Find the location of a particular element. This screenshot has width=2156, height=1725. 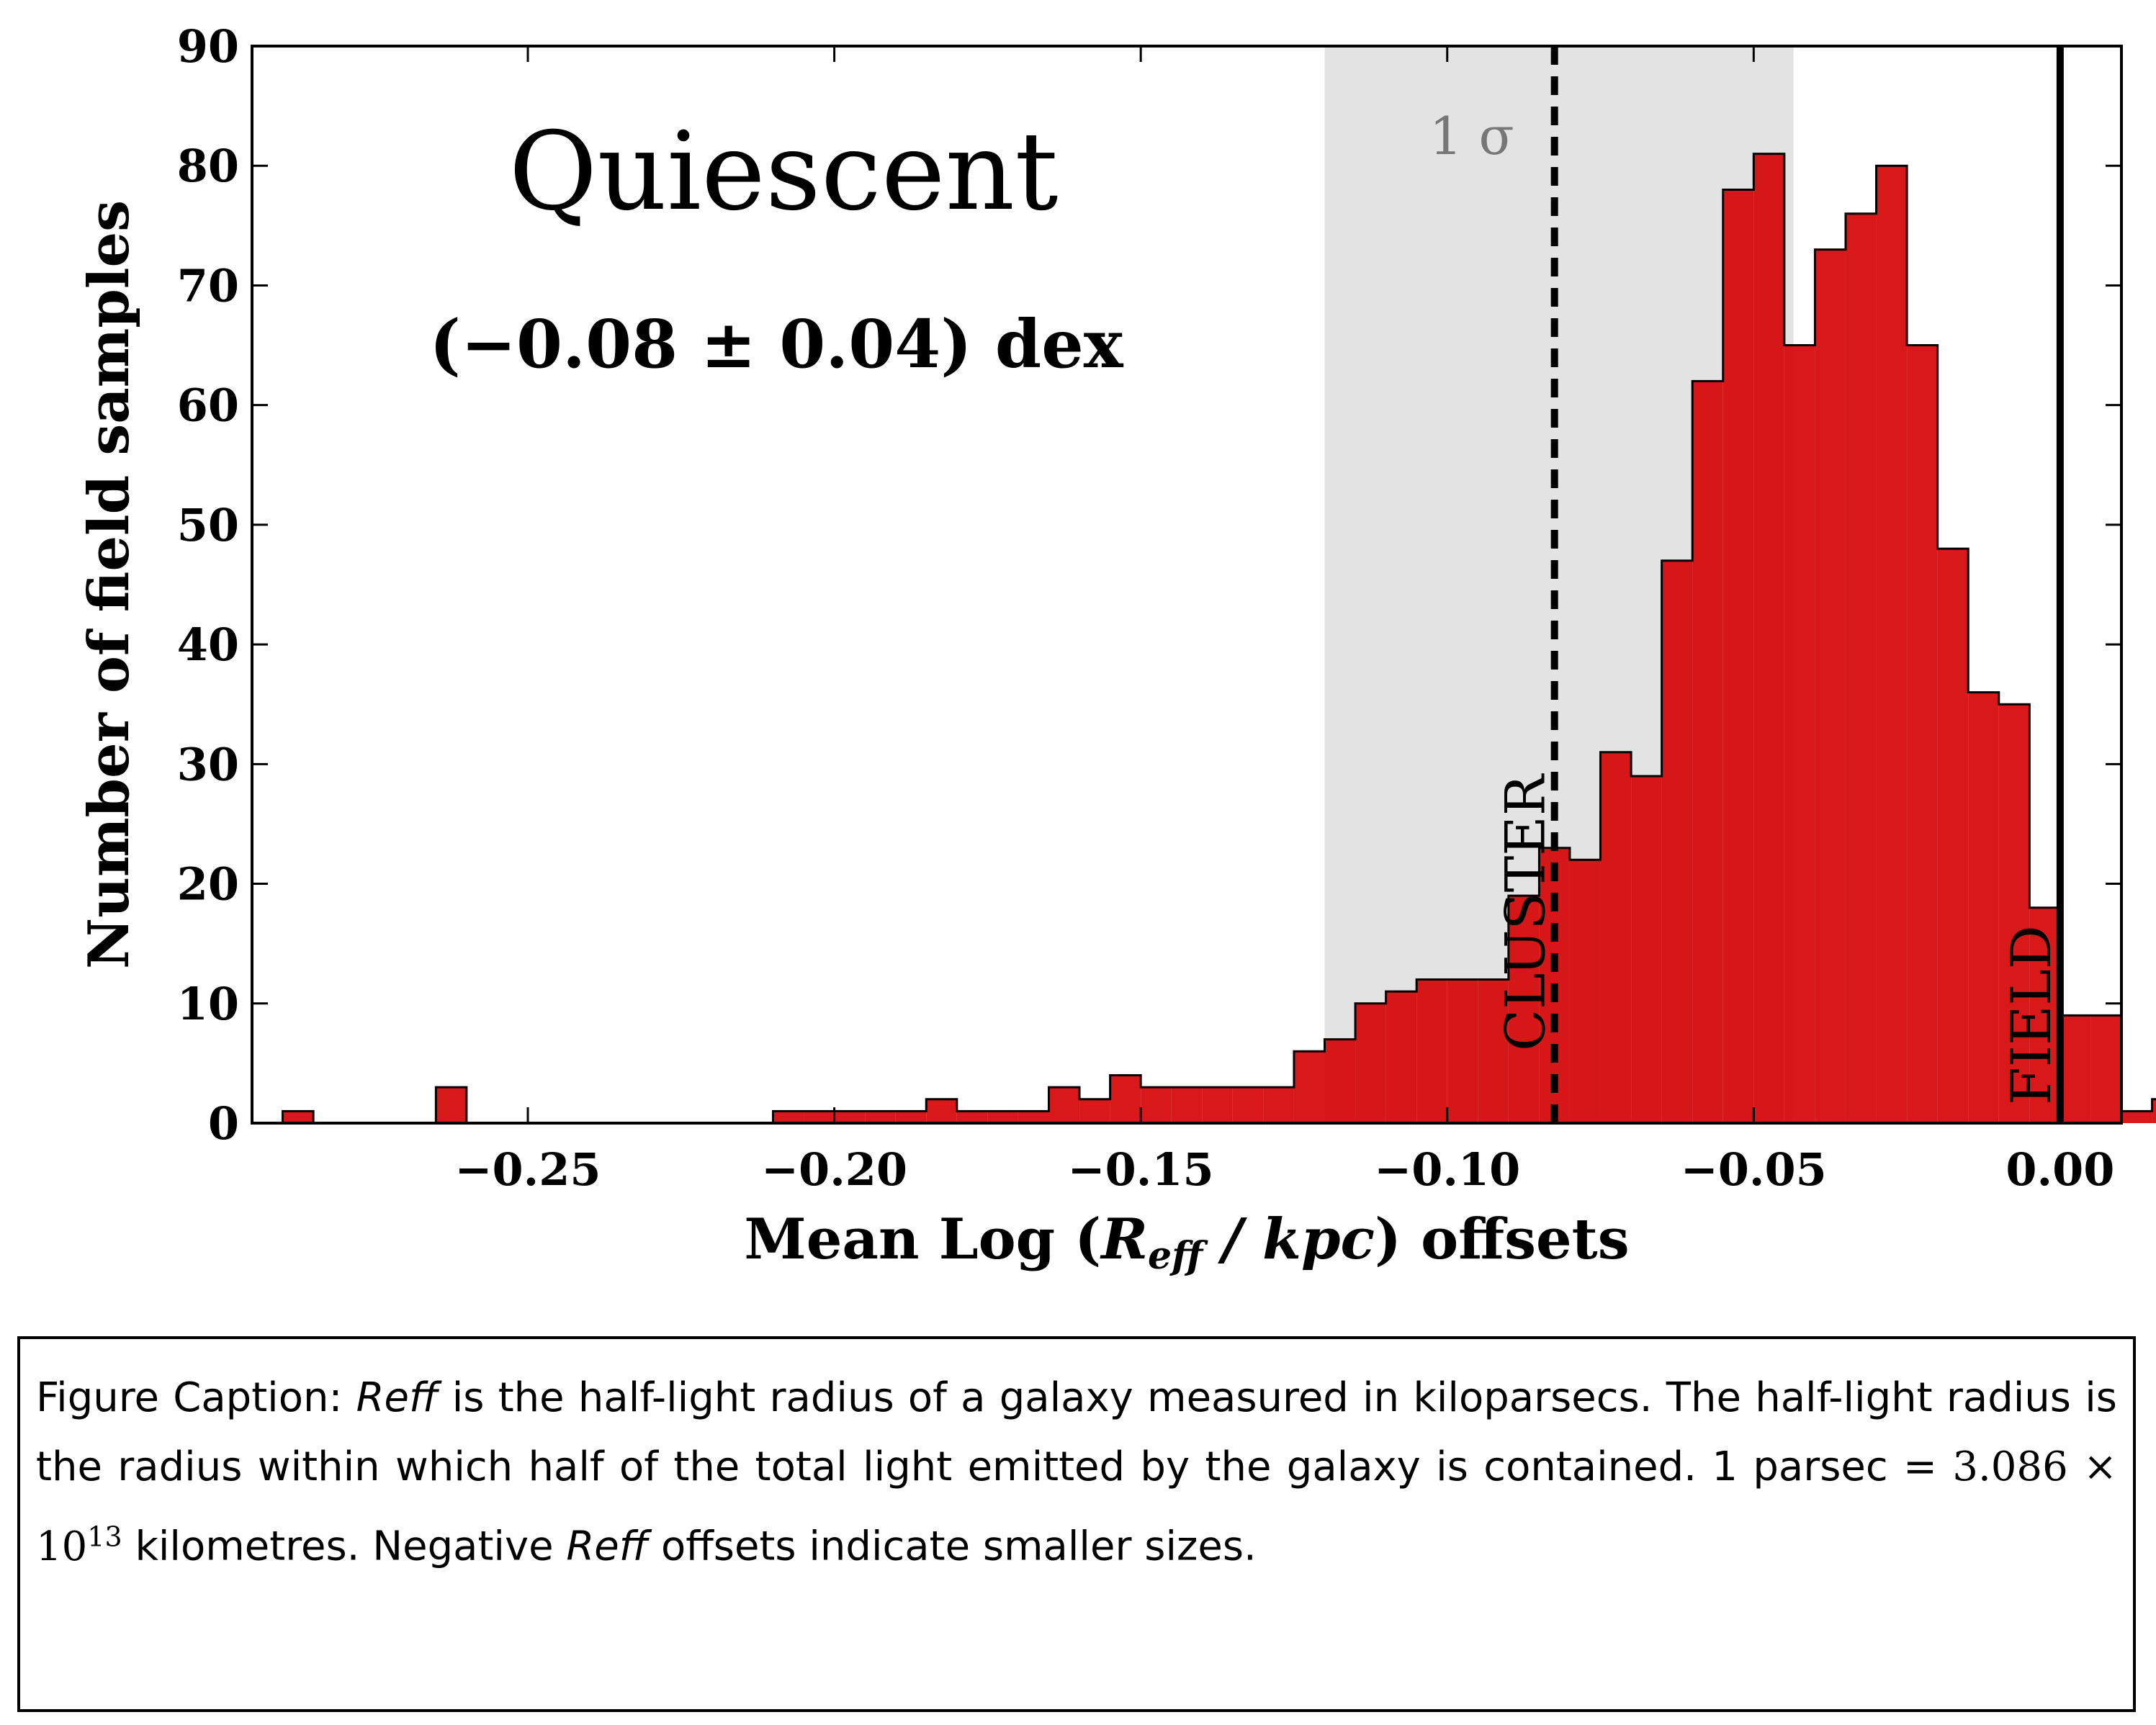

caption-text-2: kilometres. Negative is located at coordinates (344, 1546).